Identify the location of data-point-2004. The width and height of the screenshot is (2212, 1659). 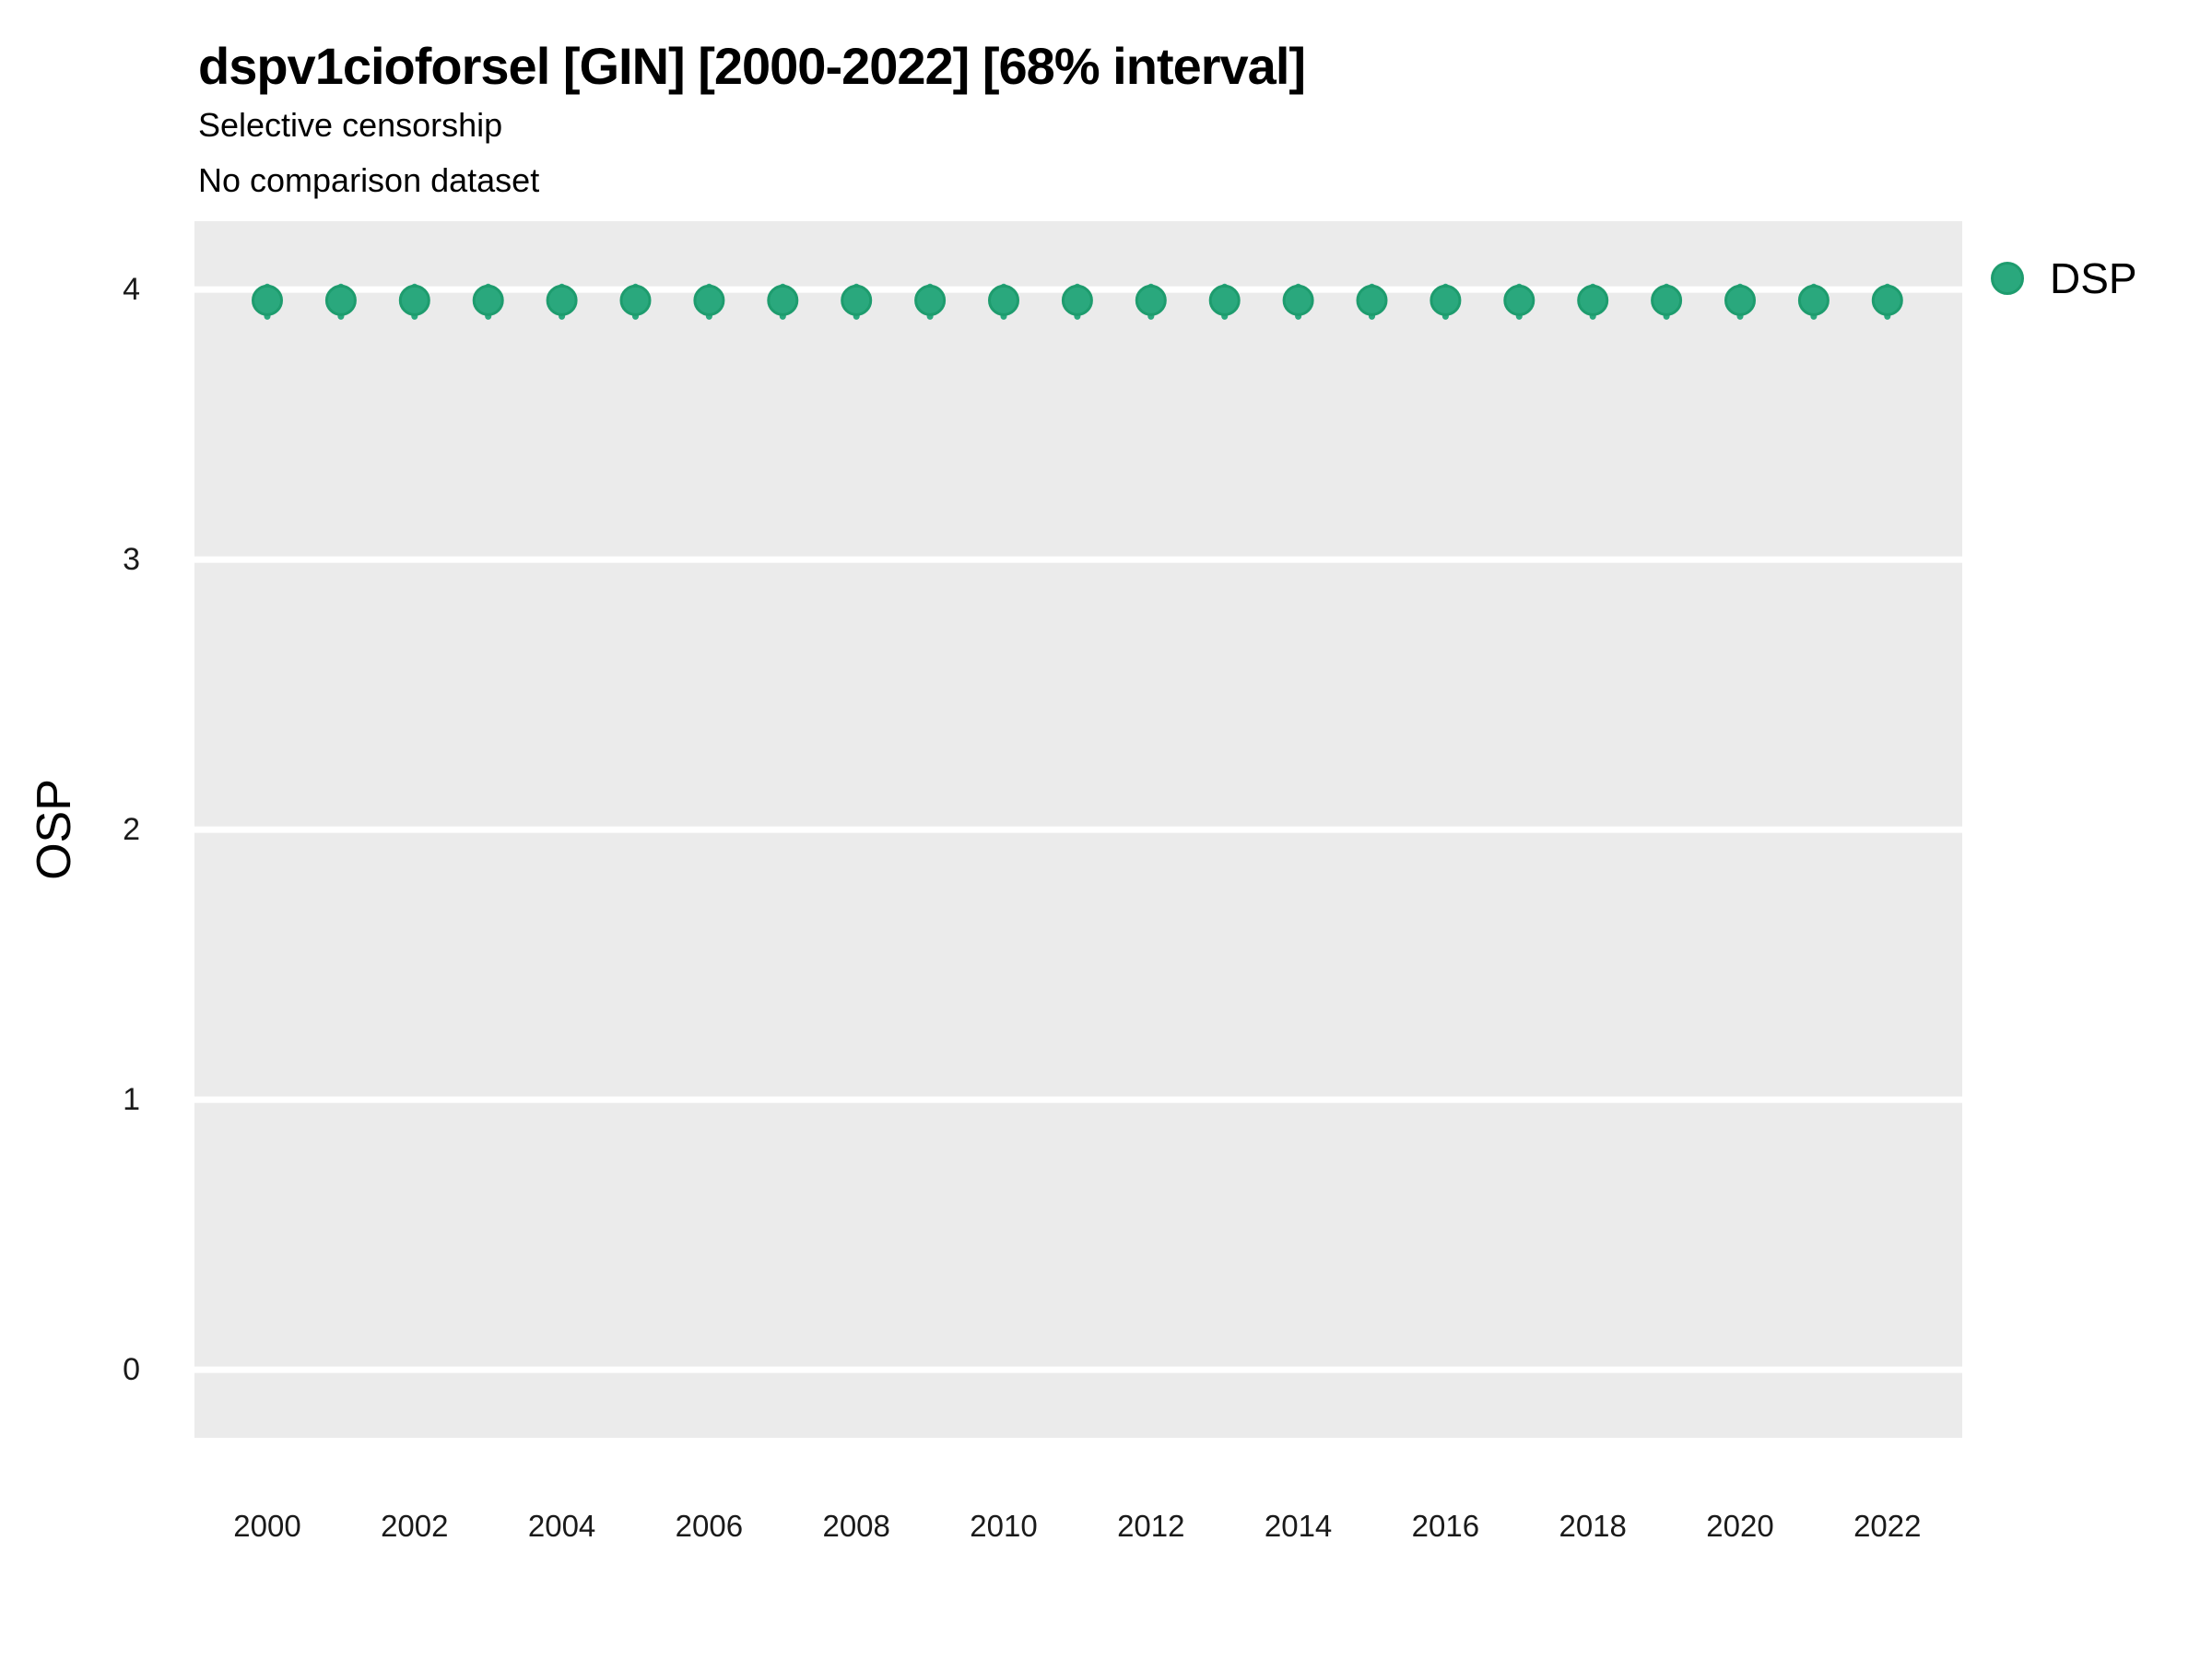
(562, 300).